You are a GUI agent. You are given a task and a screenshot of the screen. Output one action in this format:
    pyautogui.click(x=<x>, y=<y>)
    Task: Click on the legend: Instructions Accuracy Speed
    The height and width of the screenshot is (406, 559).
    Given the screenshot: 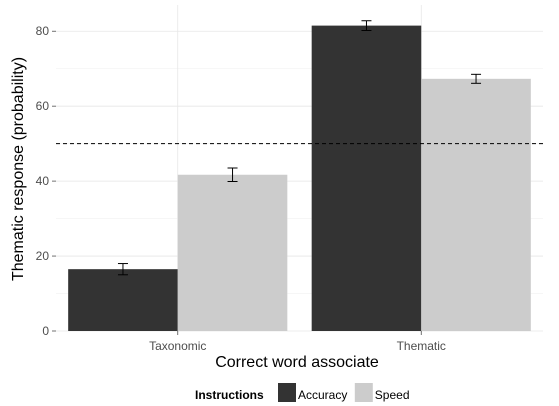 What is the action you would take?
    pyautogui.click(x=302, y=392)
    